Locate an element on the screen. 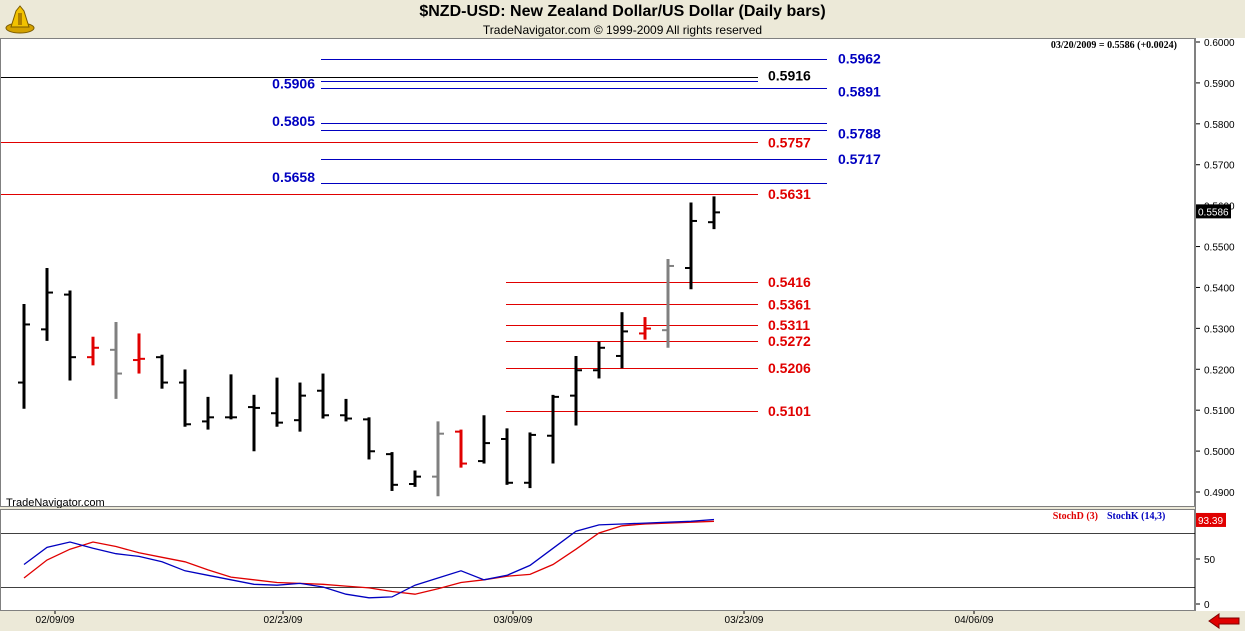 This screenshot has width=1245, height=631. x-tick-label: 02/09/09 is located at coordinates (55, 620).